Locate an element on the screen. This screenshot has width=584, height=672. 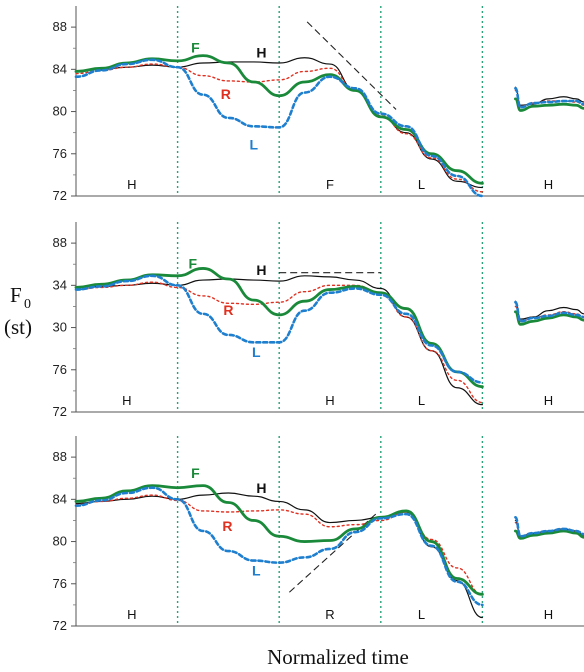
segment-label: R is located at coordinates (329, 614).